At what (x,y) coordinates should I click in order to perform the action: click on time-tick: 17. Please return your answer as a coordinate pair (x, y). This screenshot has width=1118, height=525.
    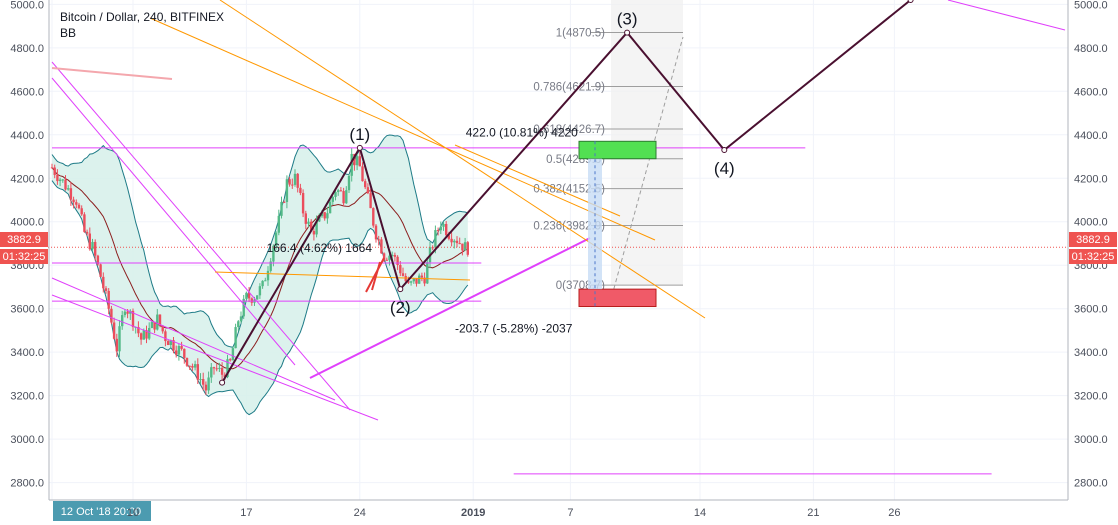
    Looking at the image, I should click on (246, 513).